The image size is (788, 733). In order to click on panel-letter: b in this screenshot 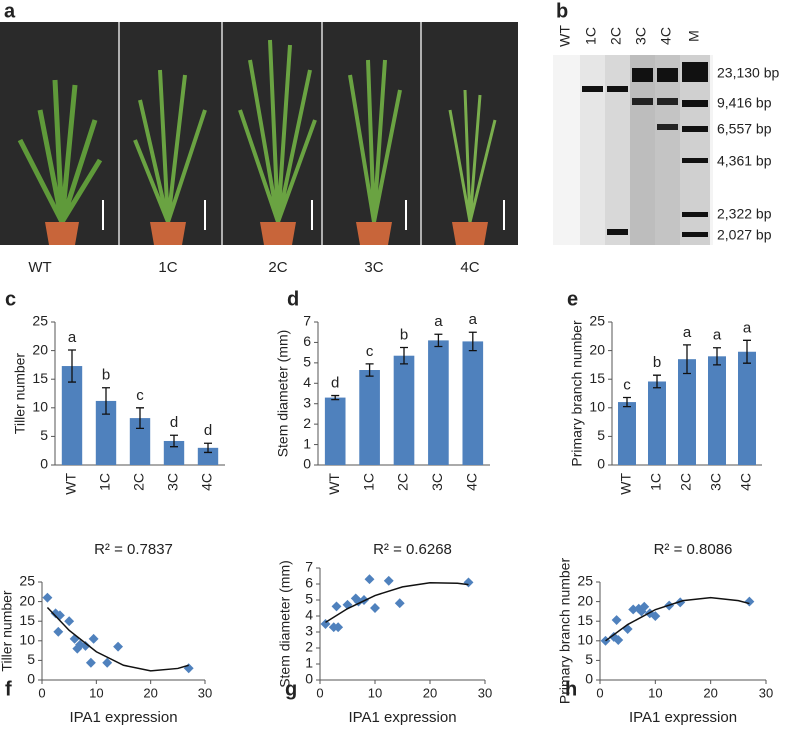, I will do `click(562, 11)`.